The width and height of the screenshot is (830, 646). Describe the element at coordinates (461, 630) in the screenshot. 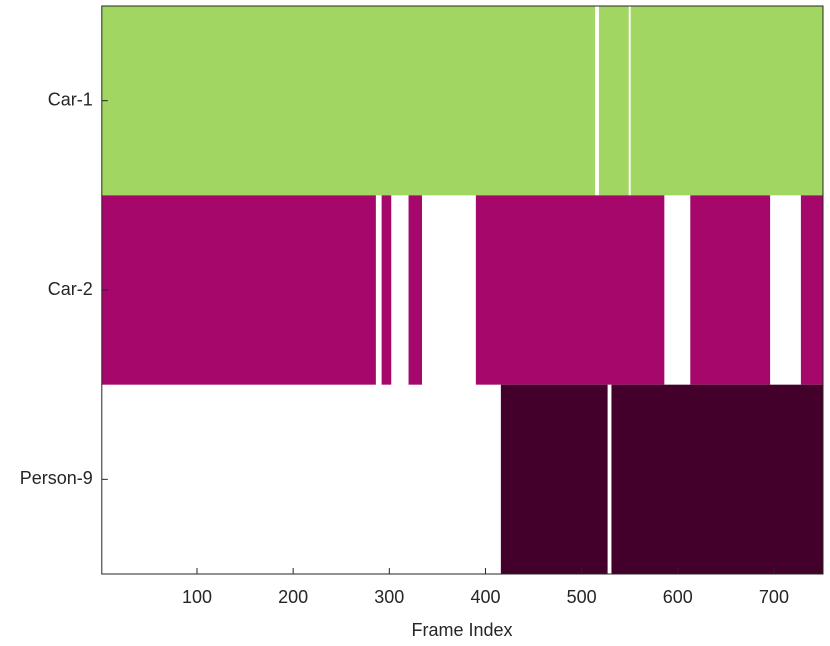

I see `x-axis-label: Frame Index` at that location.